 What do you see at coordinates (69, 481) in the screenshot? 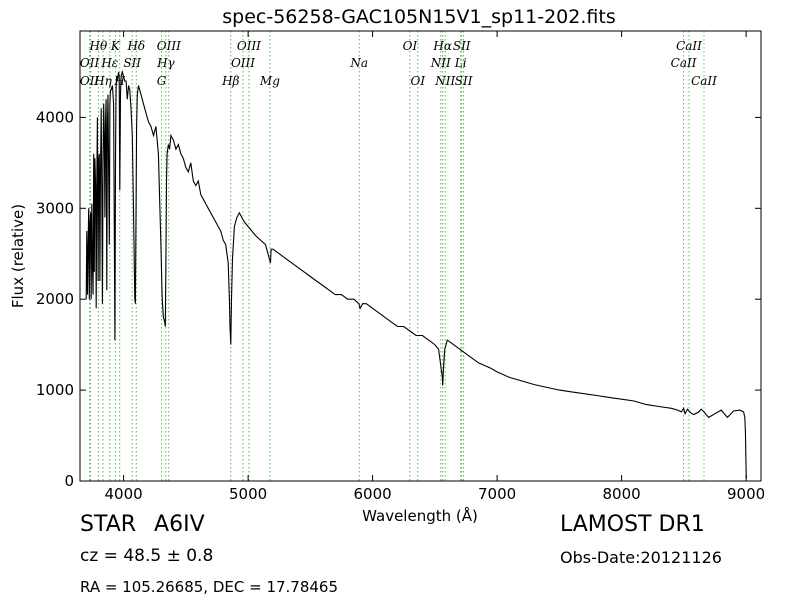
I see `y-tick-label: 0` at bounding box center [69, 481].